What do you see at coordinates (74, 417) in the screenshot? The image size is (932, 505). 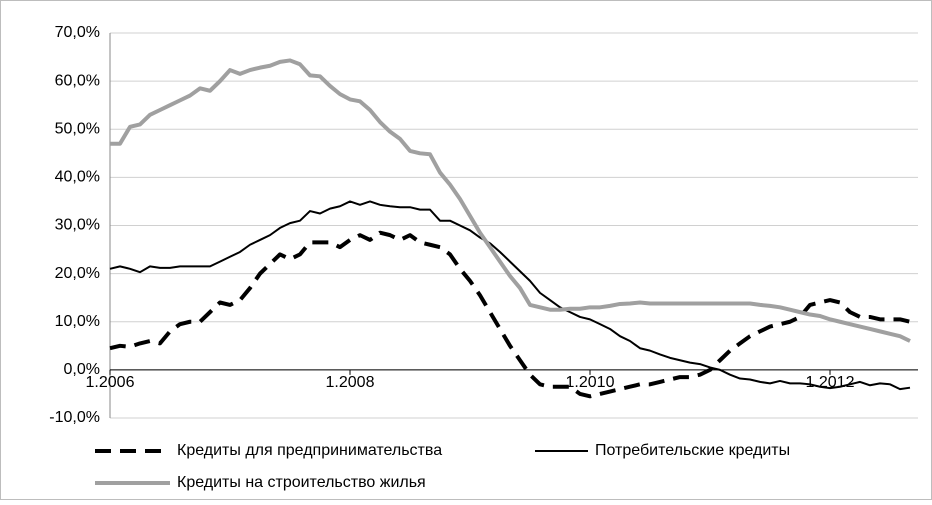 I see `y-tick-label: -10,0%` at bounding box center [74, 417].